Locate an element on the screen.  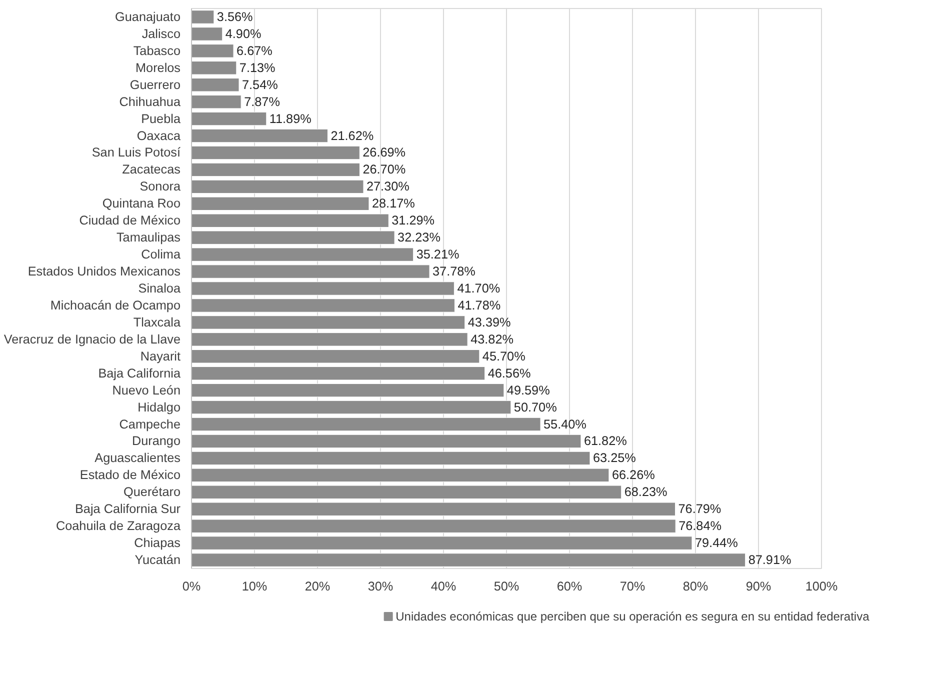
y-tick-label: Chihuahua is located at coordinates (150, 101).